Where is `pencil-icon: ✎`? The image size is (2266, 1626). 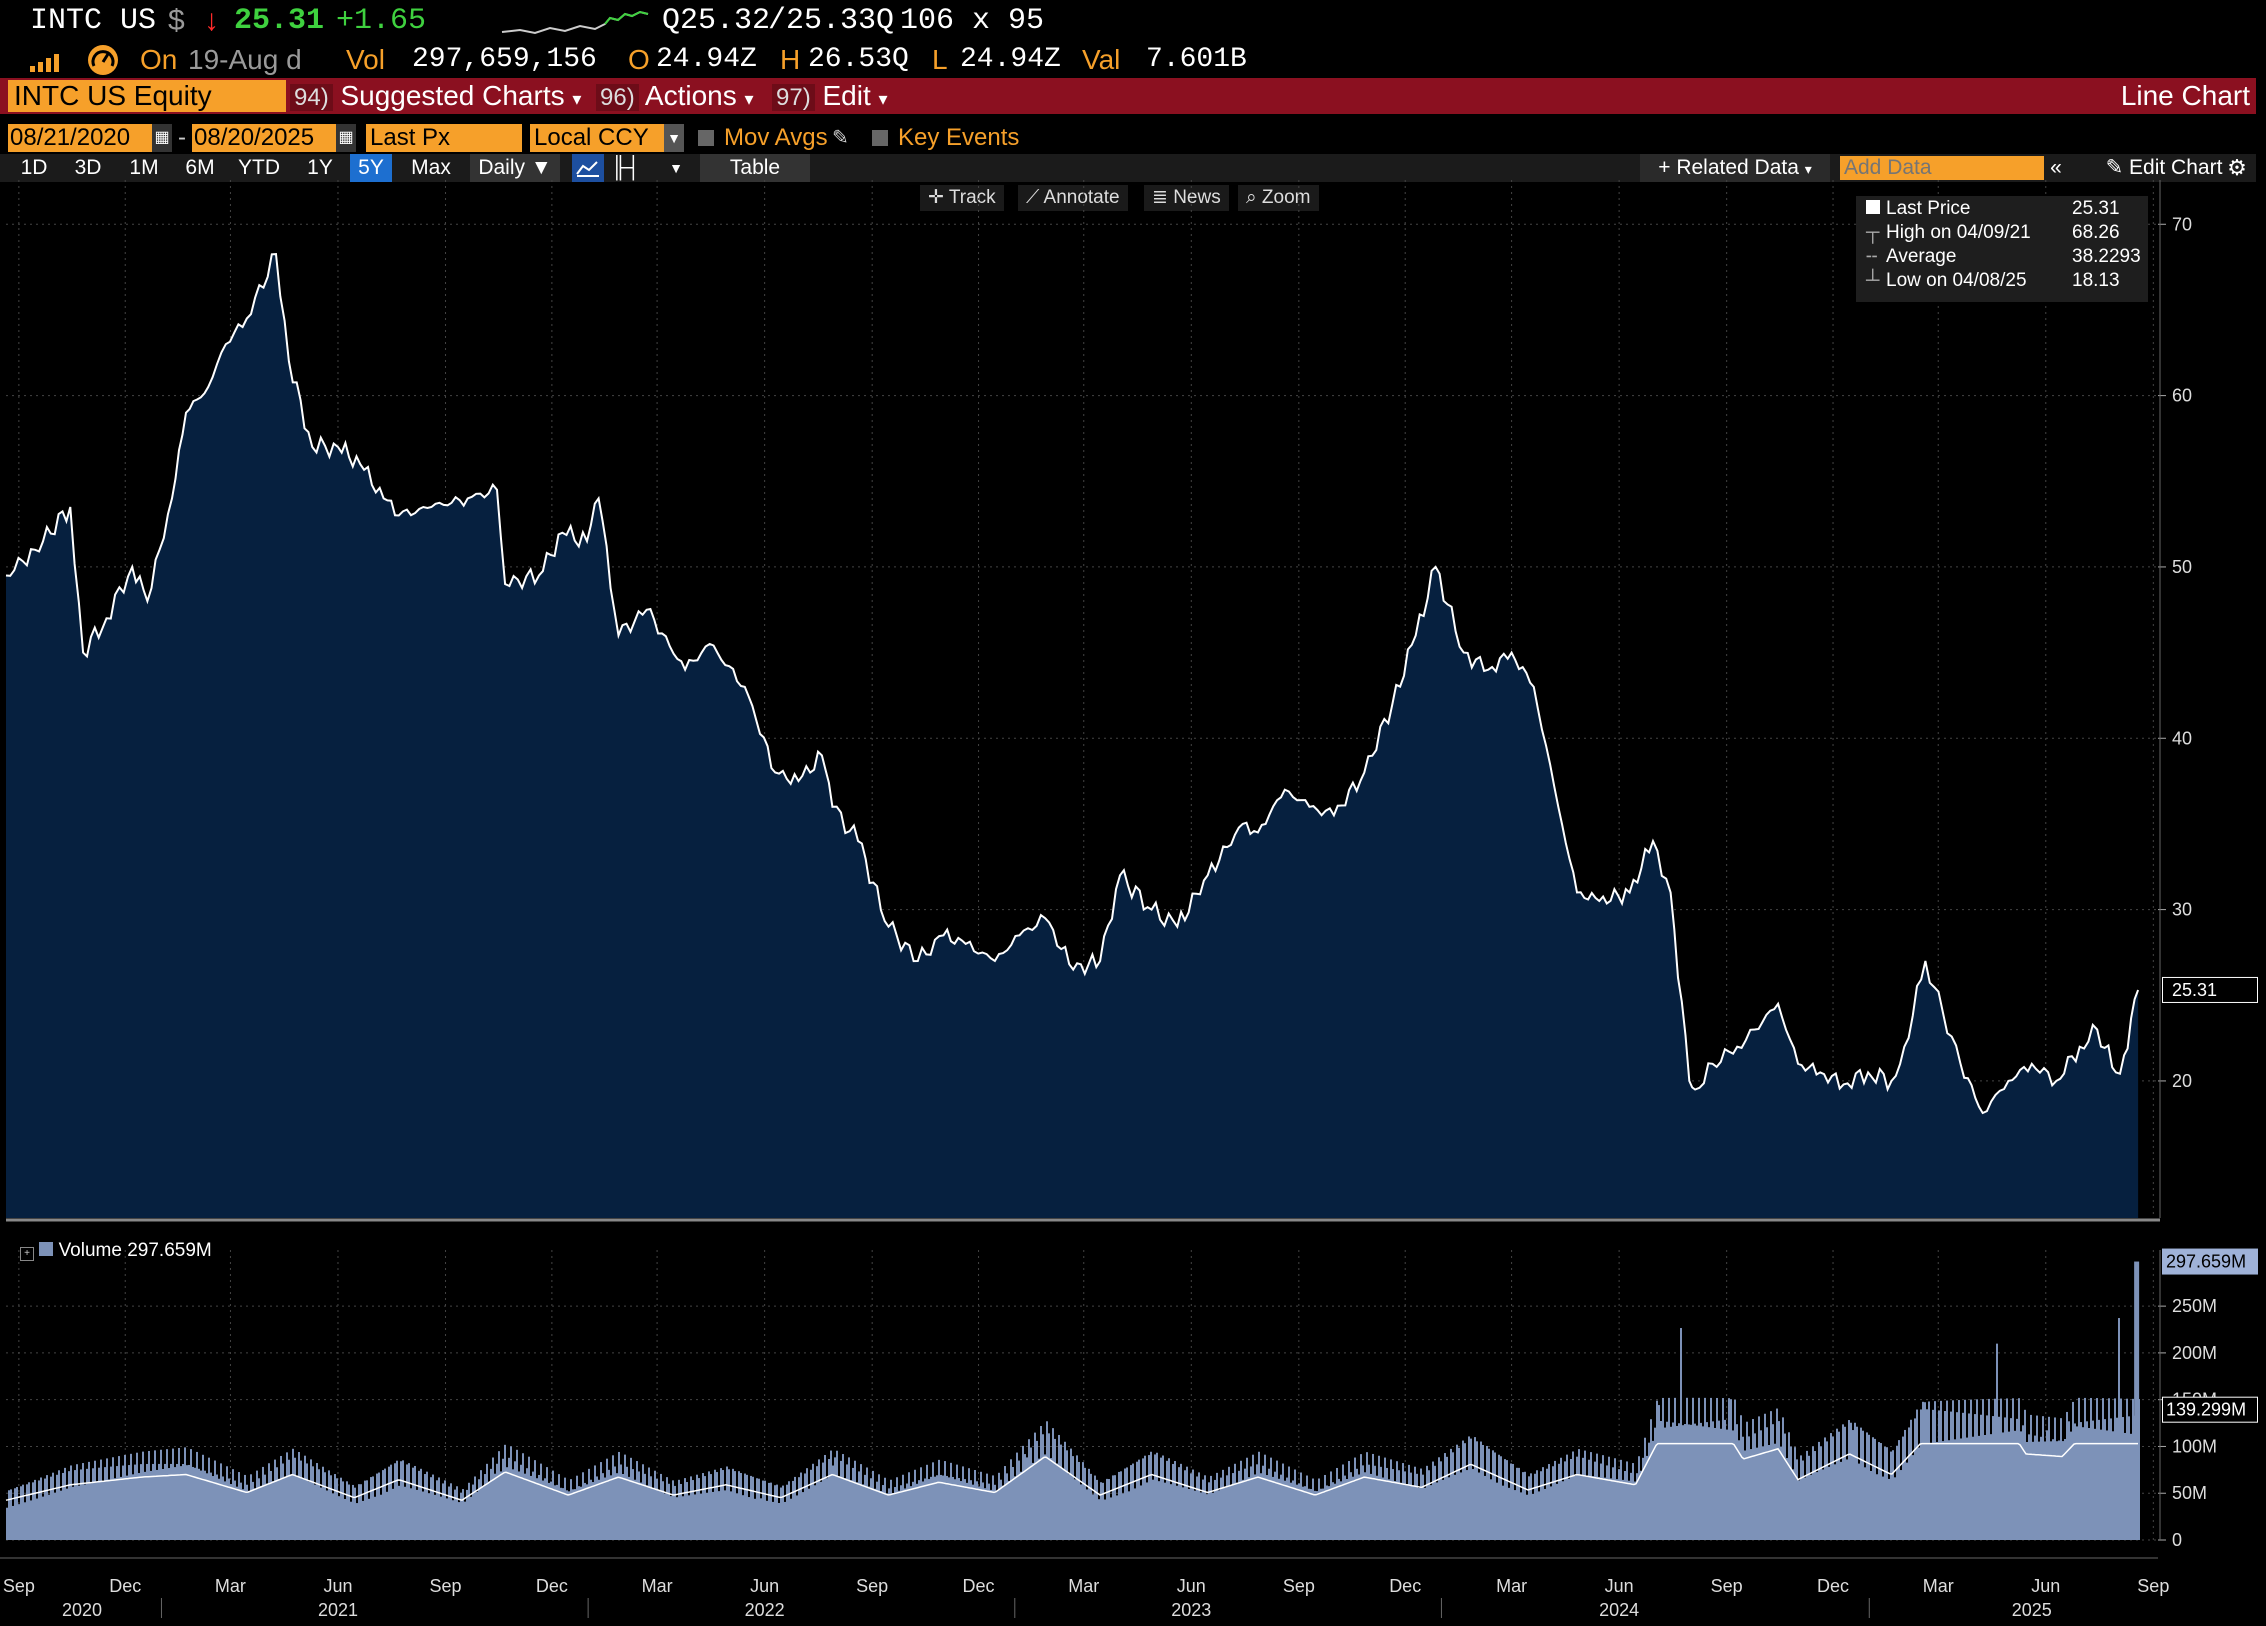 pencil-icon: ✎ is located at coordinates (840, 138).